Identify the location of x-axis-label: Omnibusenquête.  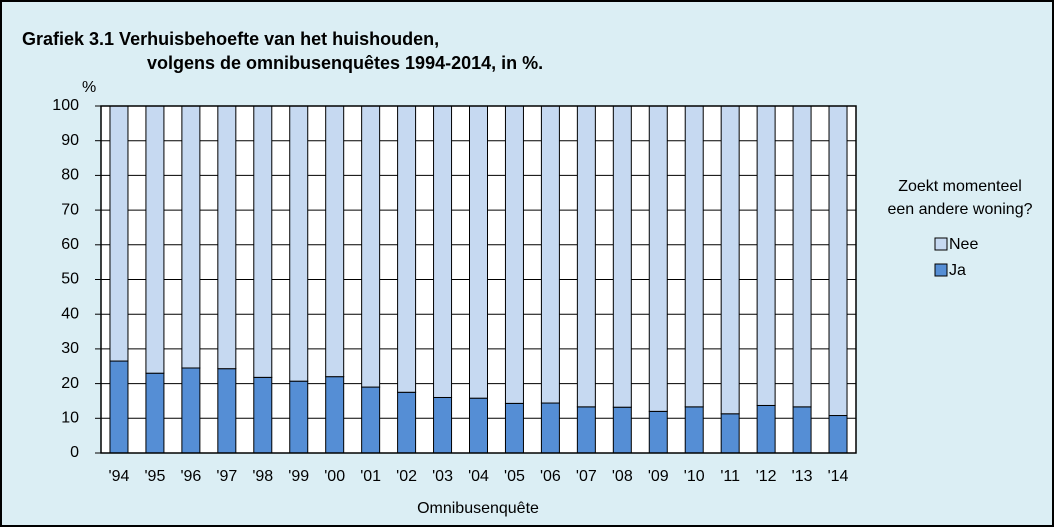
(478, 508).